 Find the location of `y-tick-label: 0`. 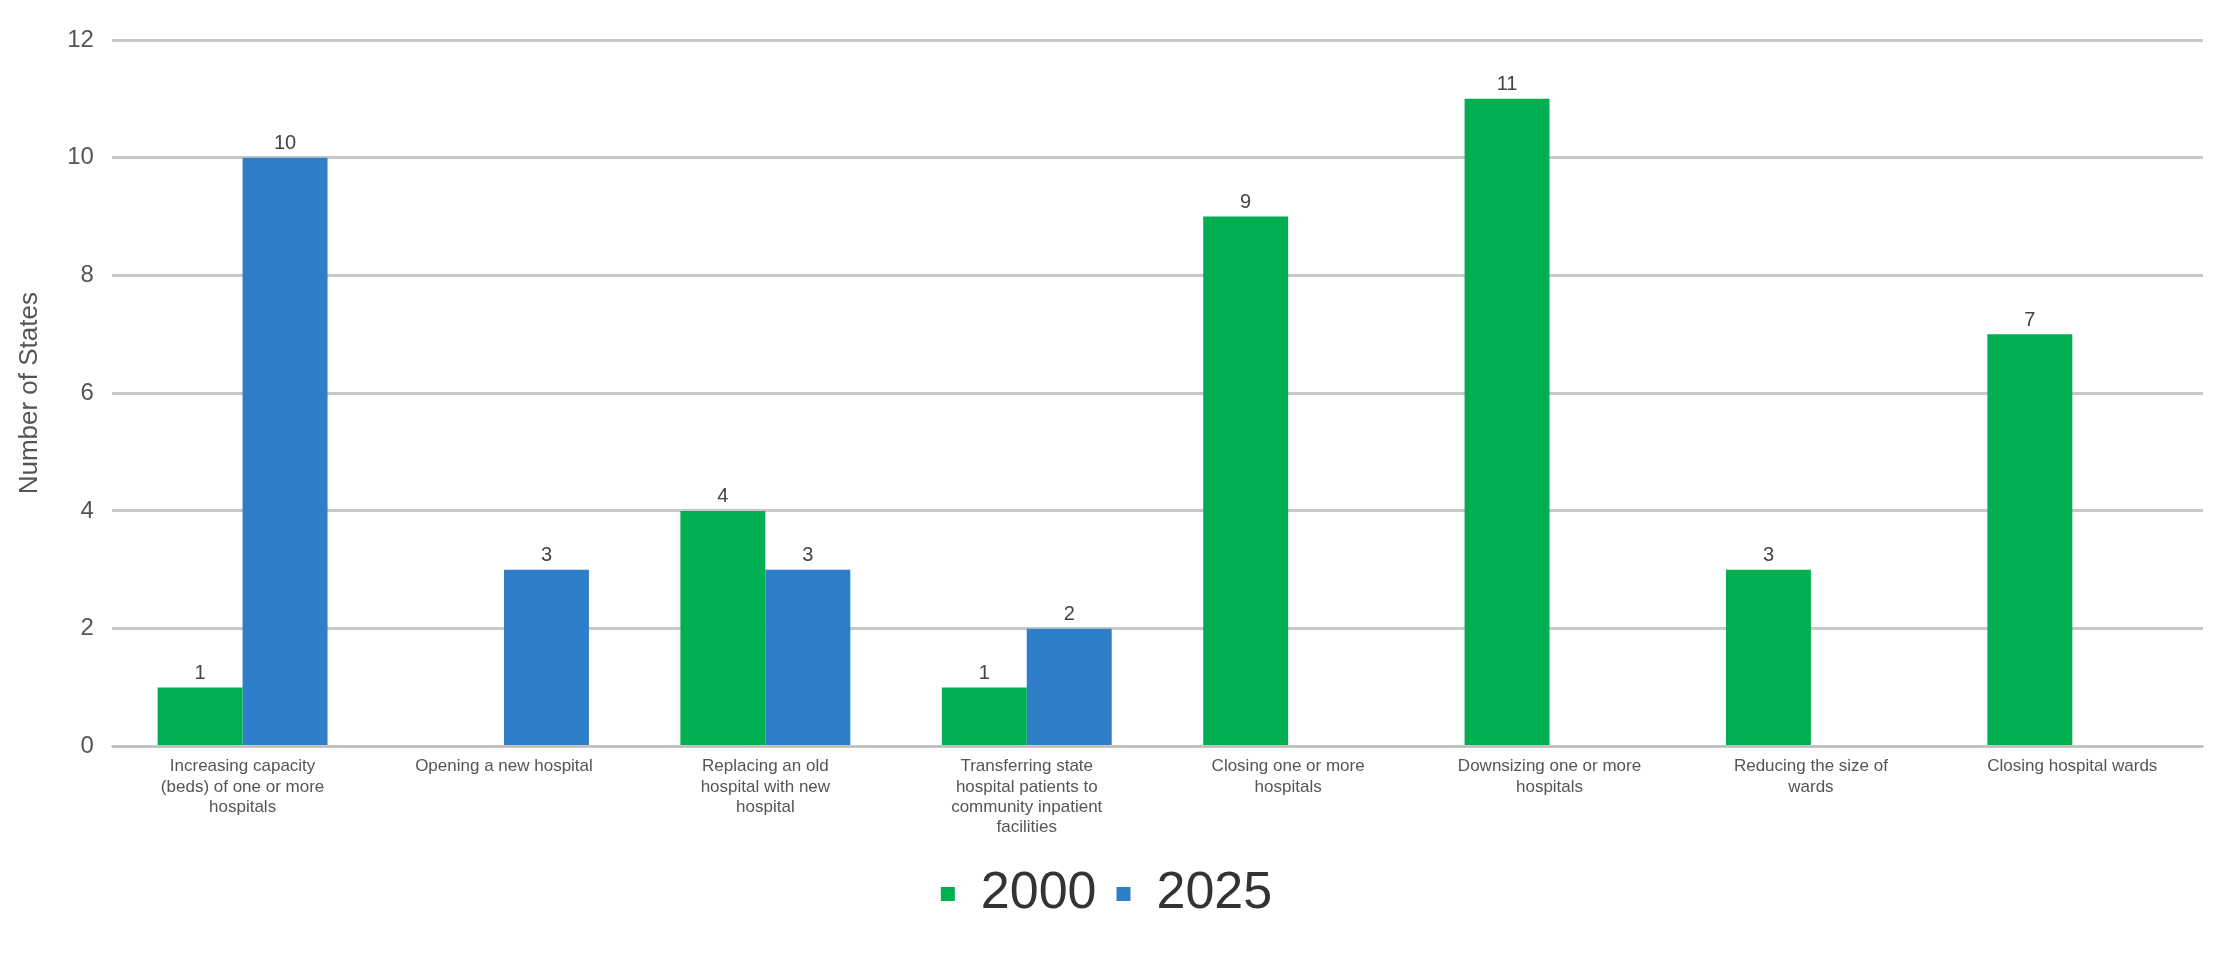

y-tick-label: 0 is located at coordinates (87, 745).